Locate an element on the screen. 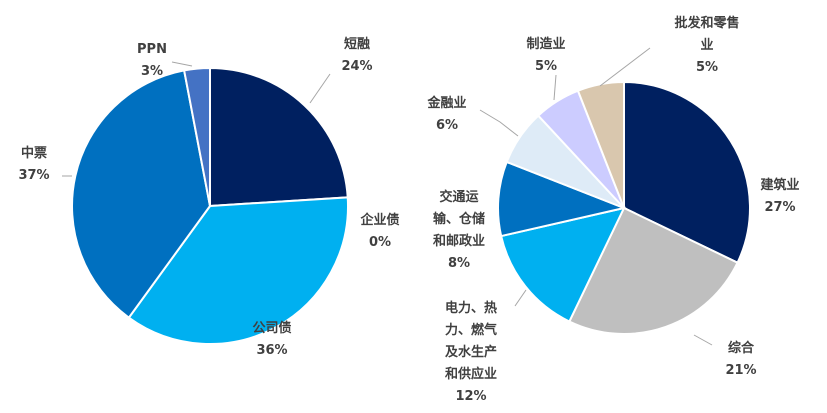  slice-label: 企业债 0% is located at coordinates (379, 231).